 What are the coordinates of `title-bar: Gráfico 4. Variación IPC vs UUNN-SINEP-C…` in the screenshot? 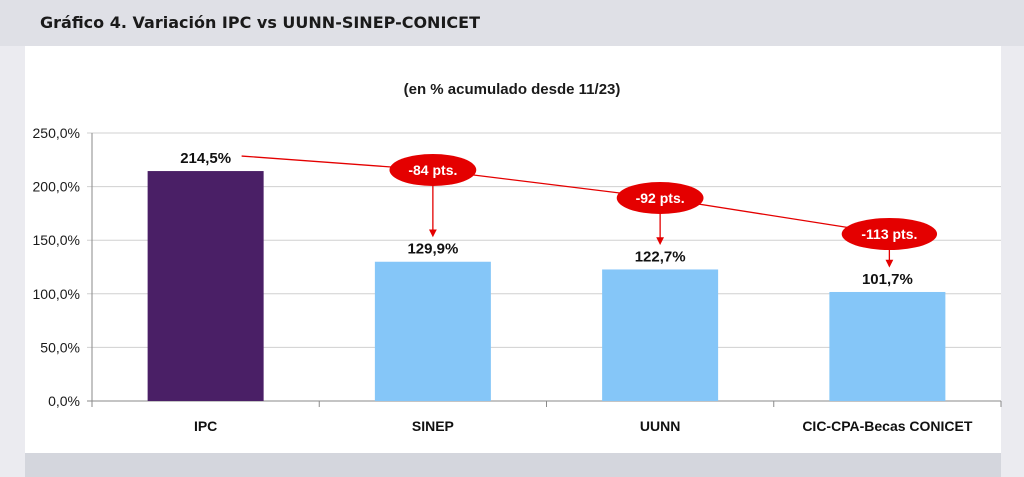 It's located at (512, 23).